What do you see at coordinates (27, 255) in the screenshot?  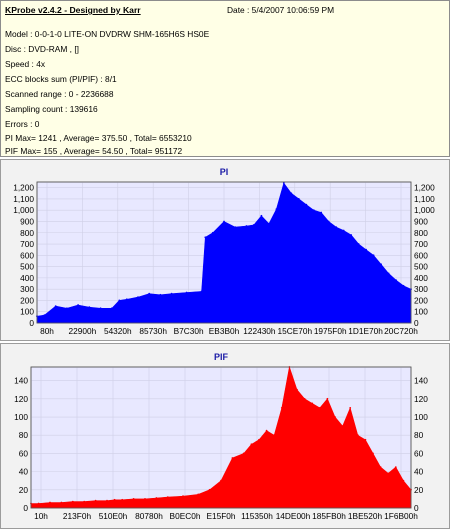 I see `pi-ytick-left: 600` at bounding box center [27, 255].